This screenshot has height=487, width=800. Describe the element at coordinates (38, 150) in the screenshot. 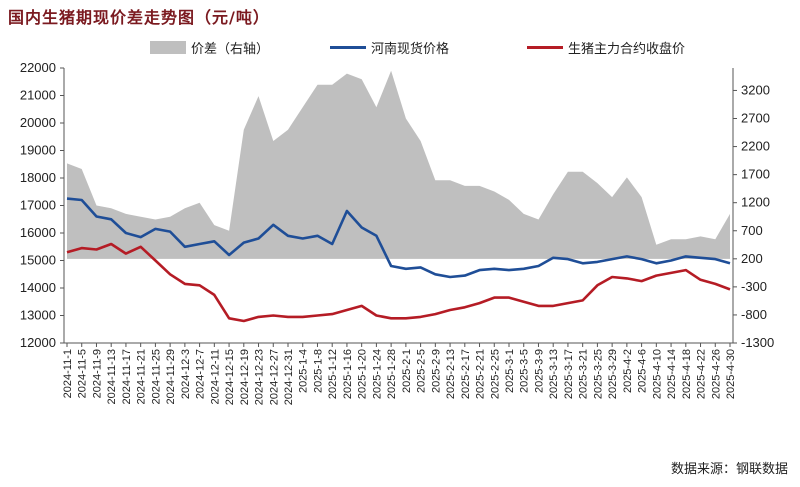

I see `left-tick-label: 19000` at that location.